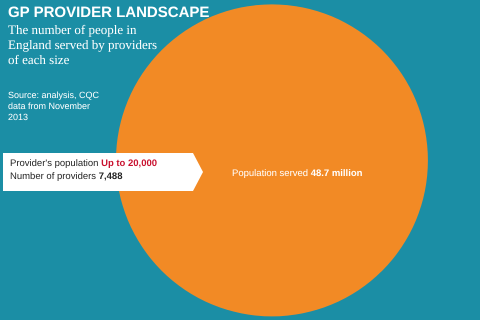 The image size is (480, 320). Describe the element at coordinates (270, 173) in the screenshot. I see `text: Population served` at that location.